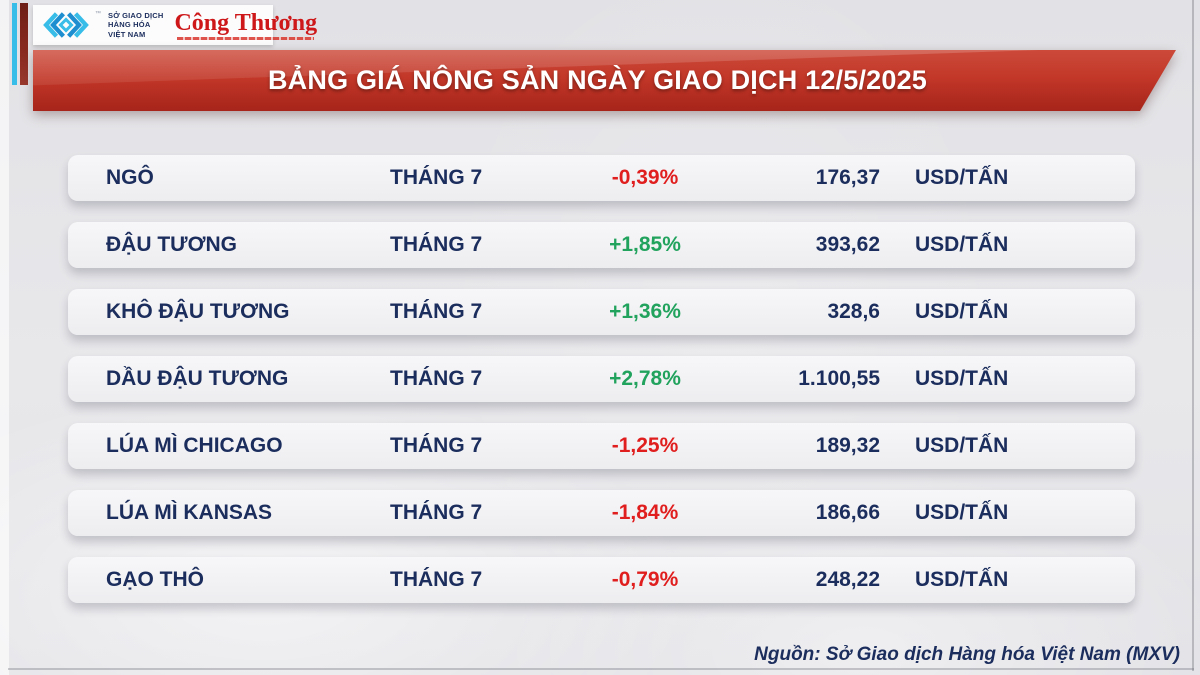 The height and width of the screenshot is (675, 1200). What do you see at coordinates (130, 177) in the screenshot?
I see `commodity-name: NGÔ` at bounding box center [130, 177].